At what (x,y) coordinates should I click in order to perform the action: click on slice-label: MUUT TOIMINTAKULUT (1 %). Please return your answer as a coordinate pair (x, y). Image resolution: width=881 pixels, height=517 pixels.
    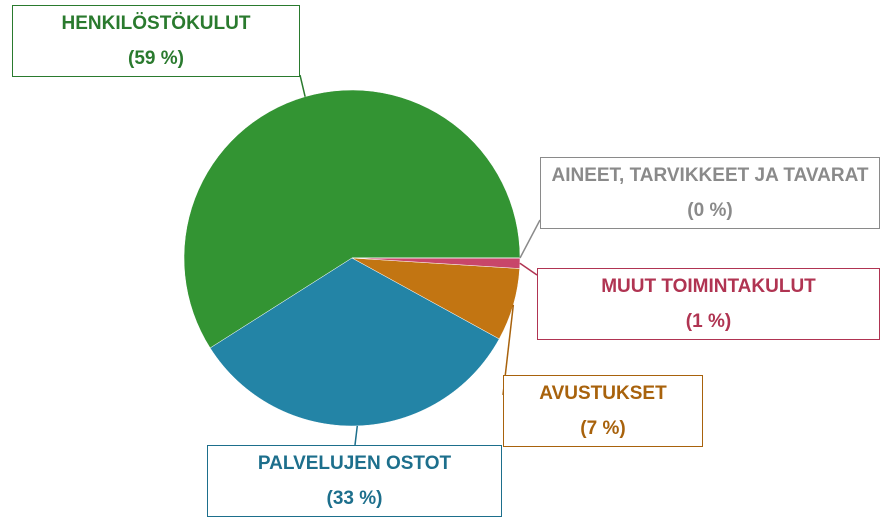
    Looking at the image, I should click on (708, 304).